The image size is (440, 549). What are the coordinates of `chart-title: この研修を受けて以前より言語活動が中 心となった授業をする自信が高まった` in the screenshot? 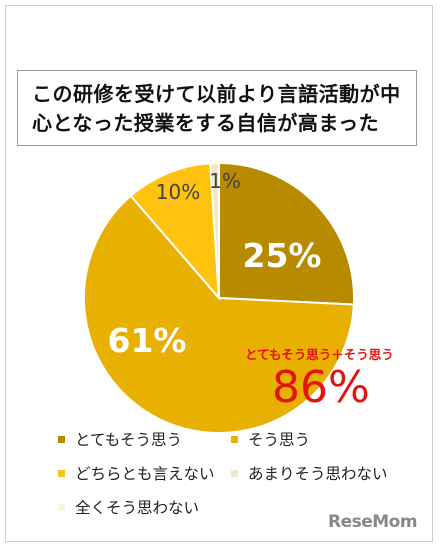 It's located at (217, 108).